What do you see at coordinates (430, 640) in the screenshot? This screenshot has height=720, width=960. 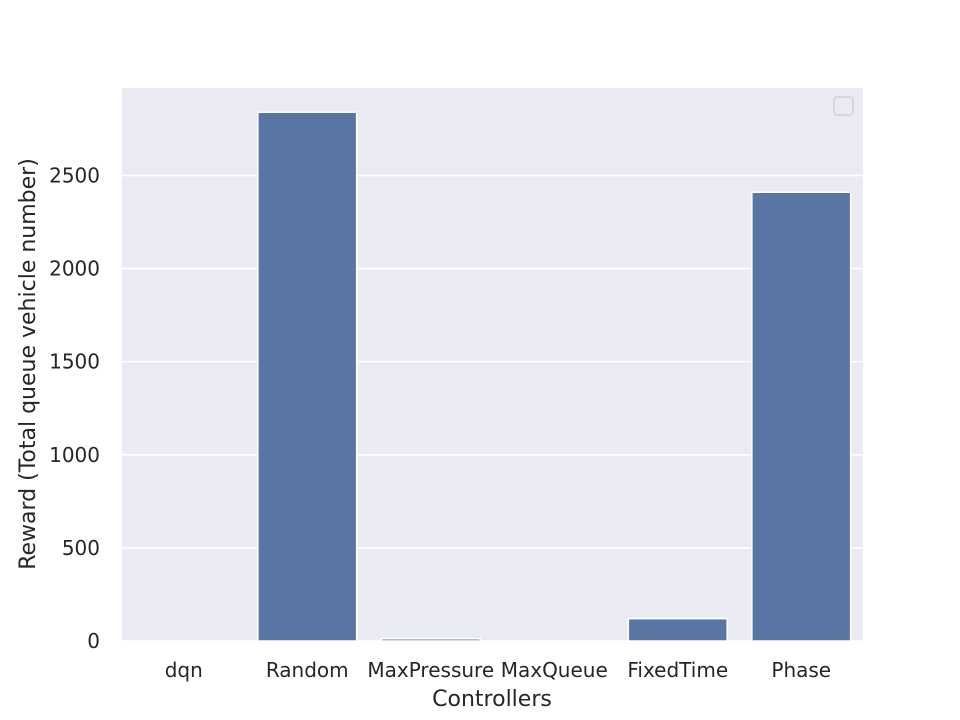 I see `bar-maxpressure` at bounding box center [430, 640].